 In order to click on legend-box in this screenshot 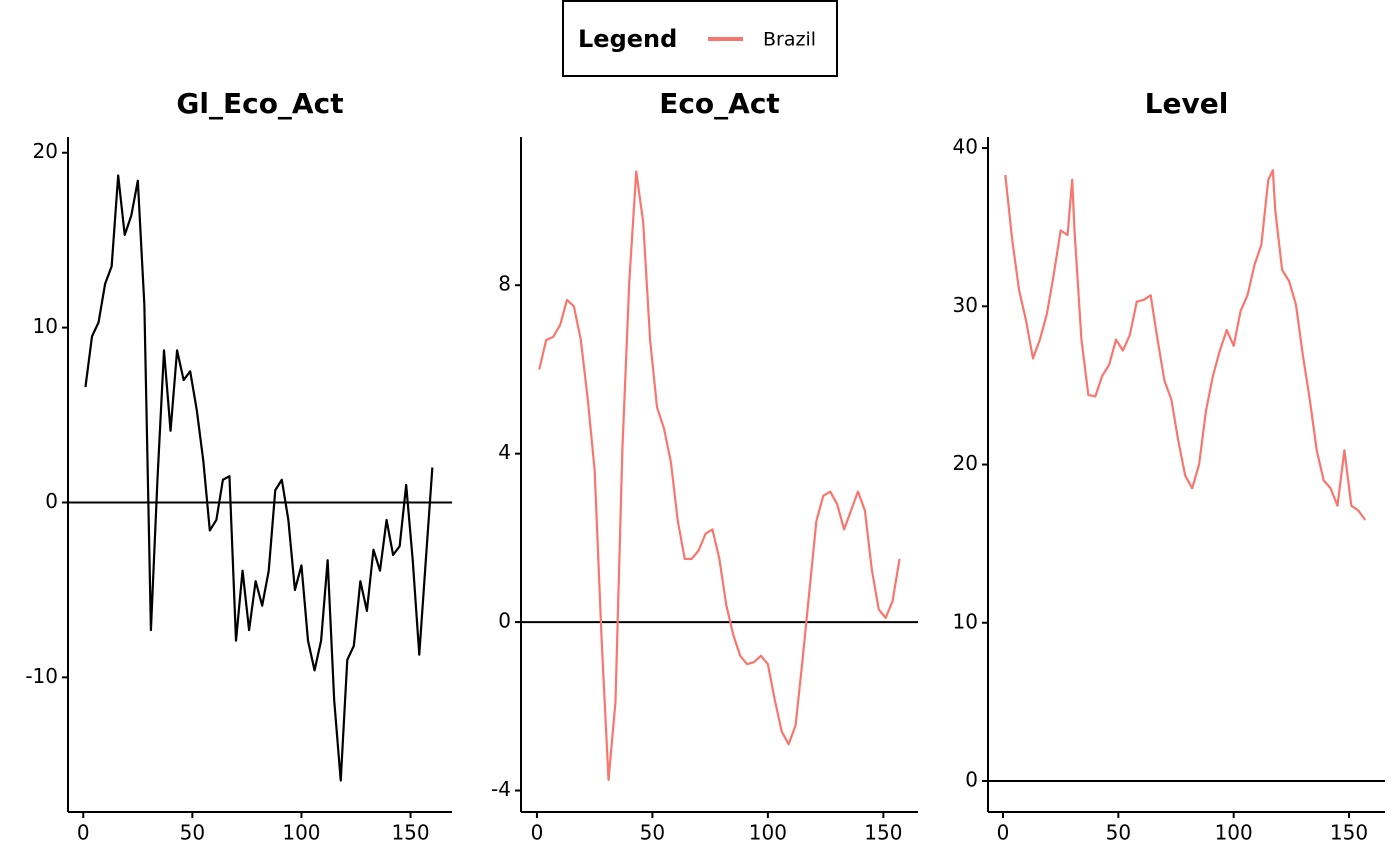, I will do `click(700, 38)`.